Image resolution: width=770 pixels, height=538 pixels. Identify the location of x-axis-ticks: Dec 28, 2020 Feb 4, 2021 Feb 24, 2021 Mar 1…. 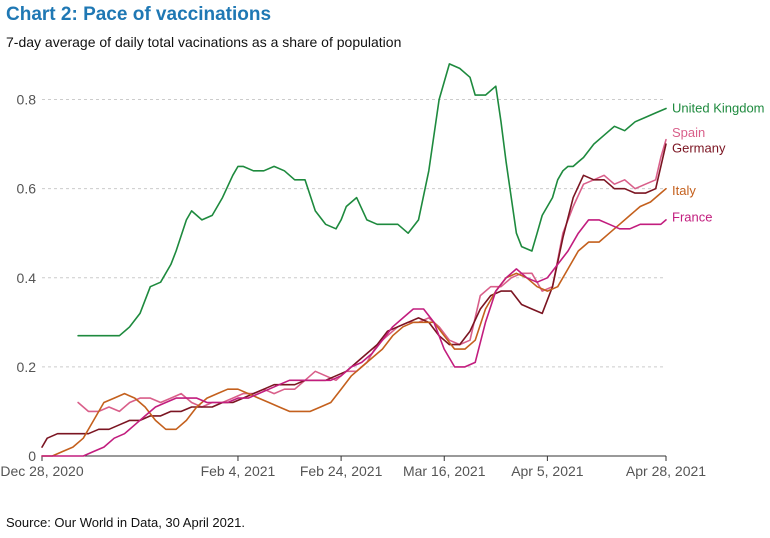
(353, 467).